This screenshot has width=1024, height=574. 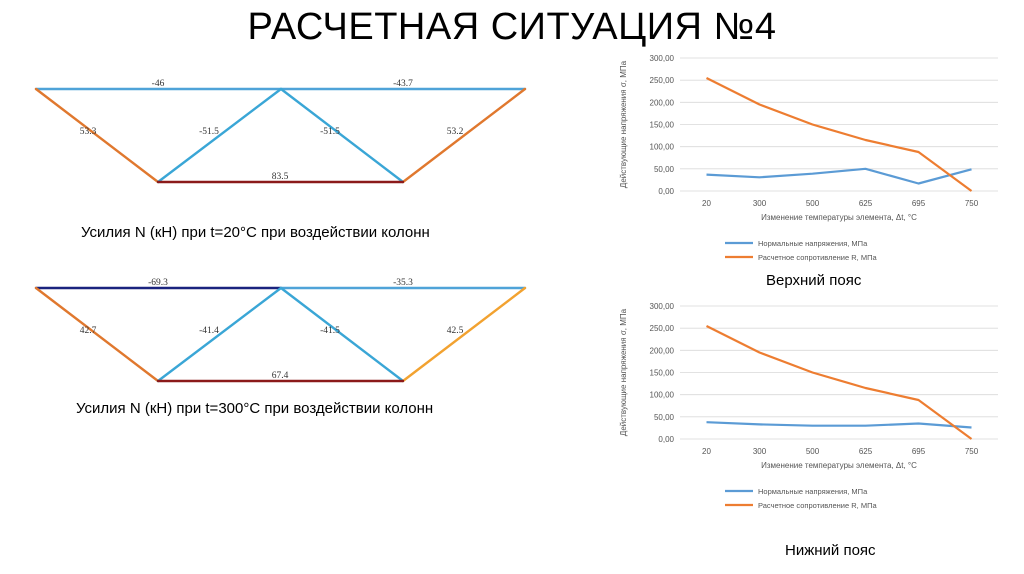 I want to click on truss-diagram-300c: -69.3 -35.3 42.7 -41.4 -41.5 42.5 67.4, so click(x=280, y=330).